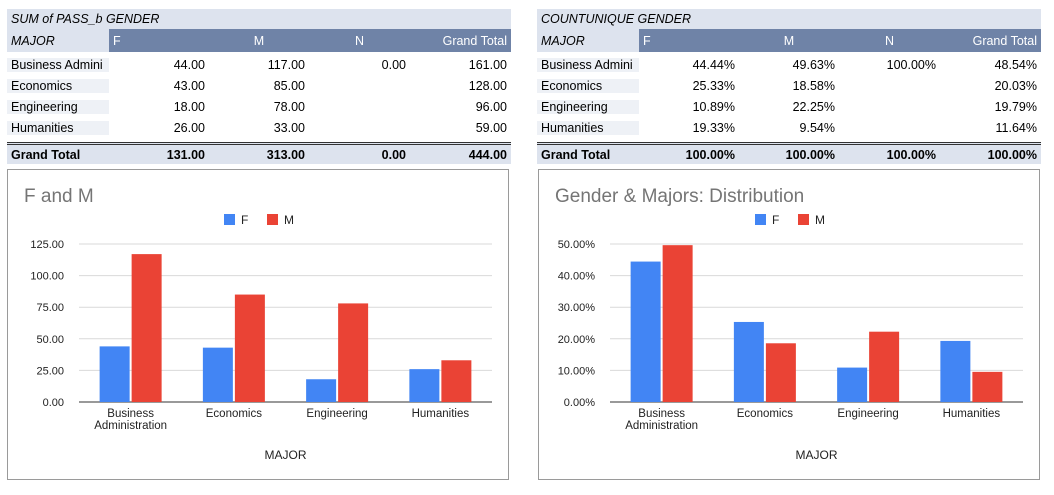  Describe the element at coordinates (577, 245) in the screenshot. I see `y-tick-label: 50.00%` at that location.